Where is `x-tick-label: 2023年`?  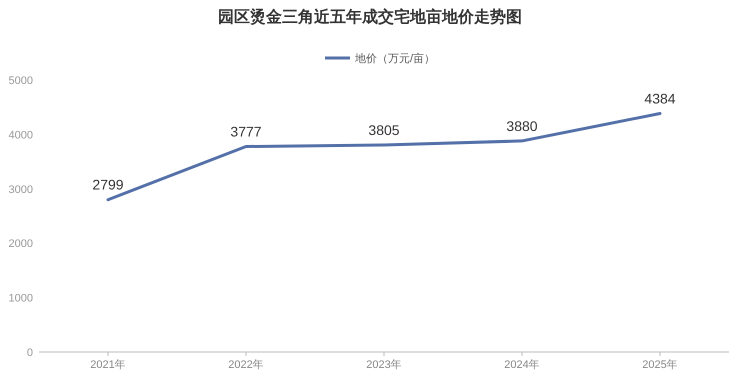
x-tick-label: 2023年 is located at coordinates (384, 365).